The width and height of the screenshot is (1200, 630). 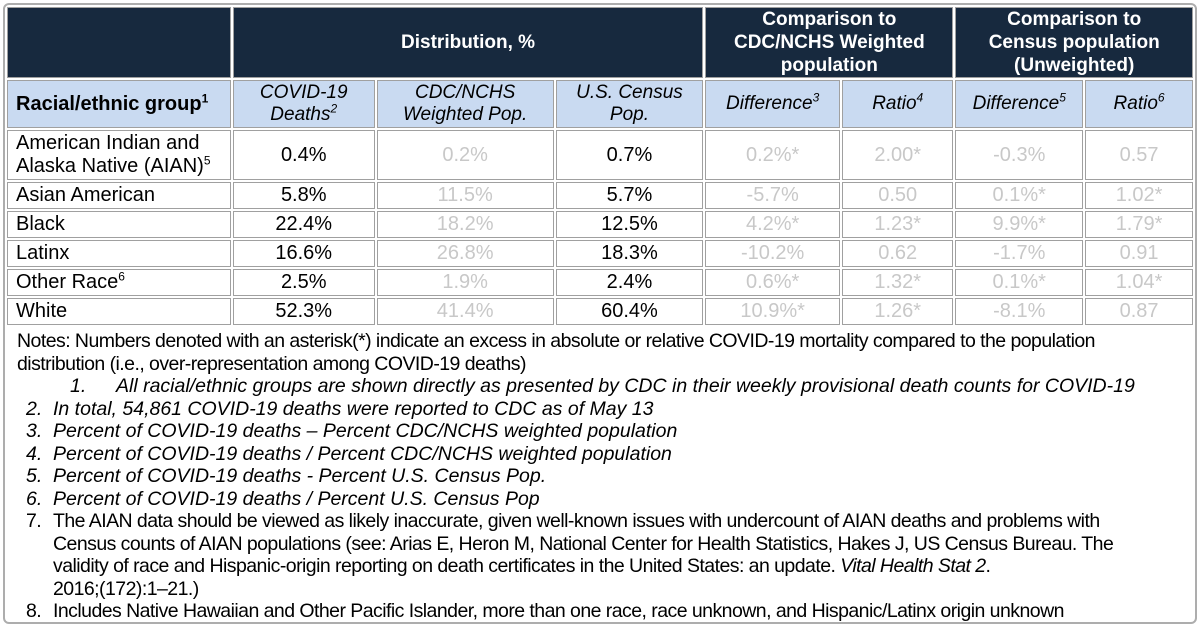 I want to click on group-name: Asian American, so click(x=85, y=195).